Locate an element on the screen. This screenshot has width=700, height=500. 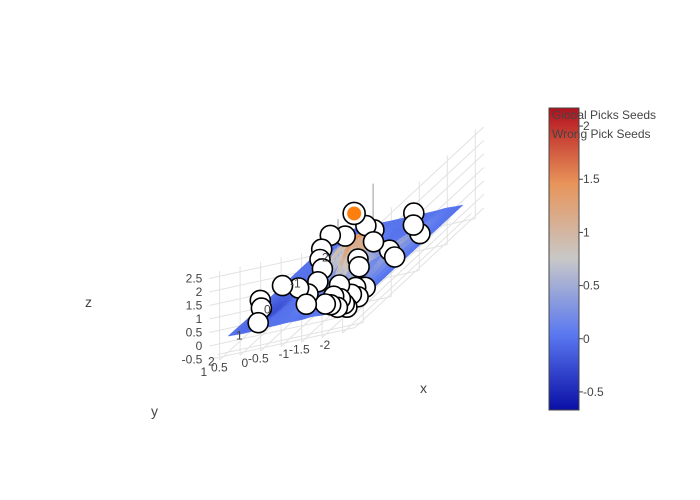
y-tick-label: 0 is located at coordinates (245, 363).